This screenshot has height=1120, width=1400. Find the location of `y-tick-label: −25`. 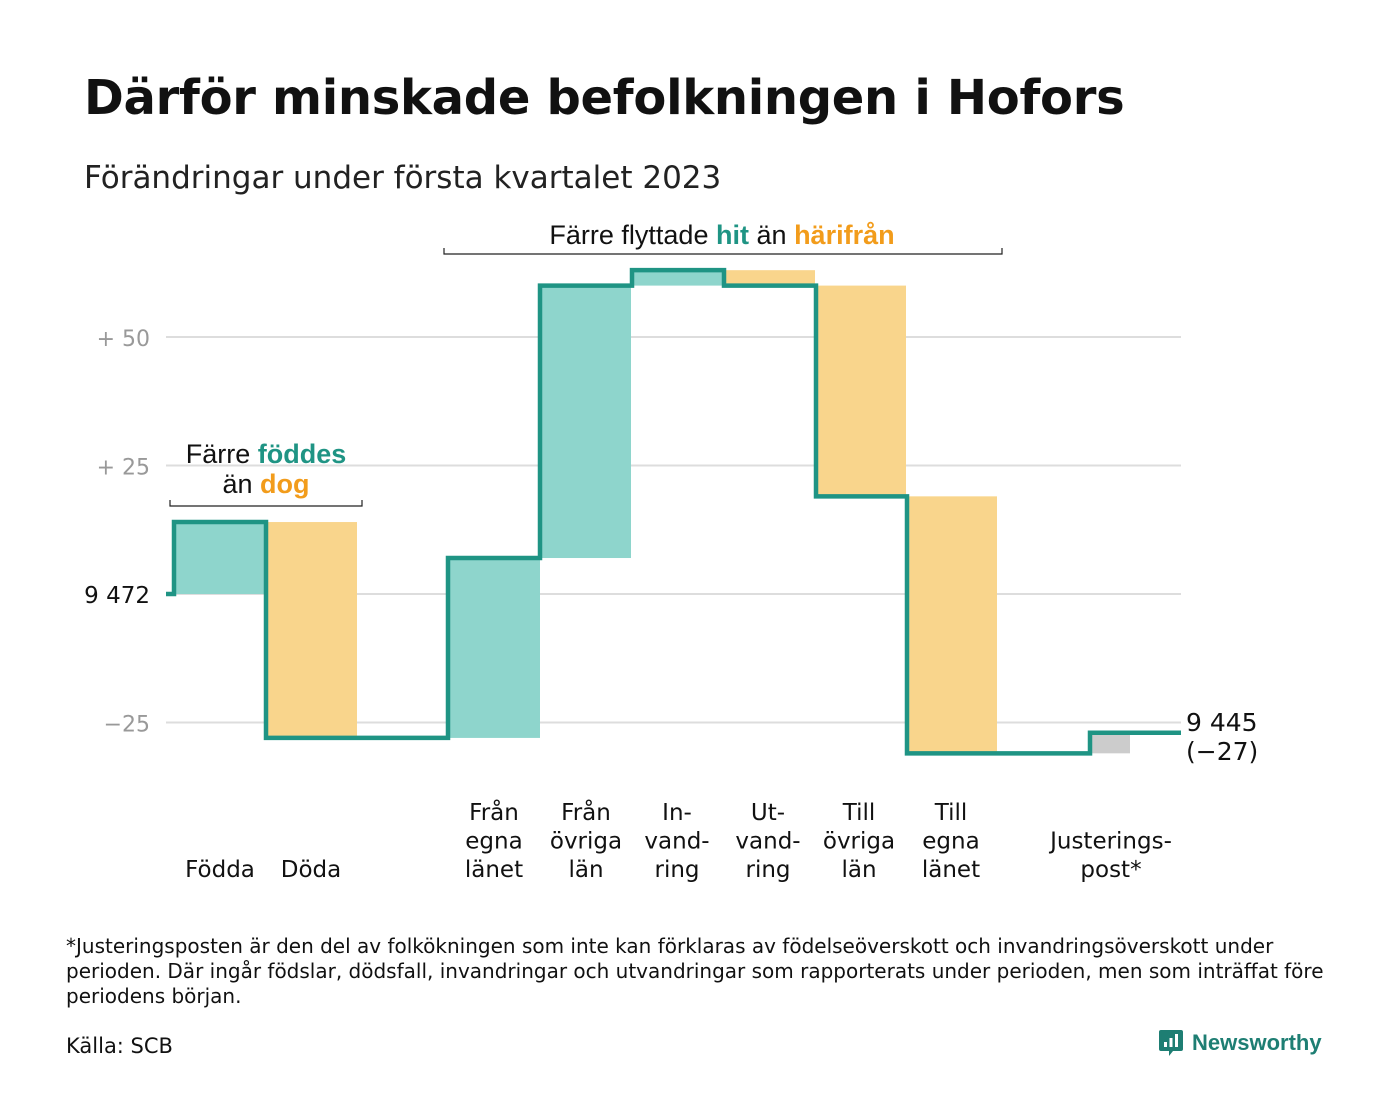

y-tick-label: −25 is located at coordinates (127, 725).